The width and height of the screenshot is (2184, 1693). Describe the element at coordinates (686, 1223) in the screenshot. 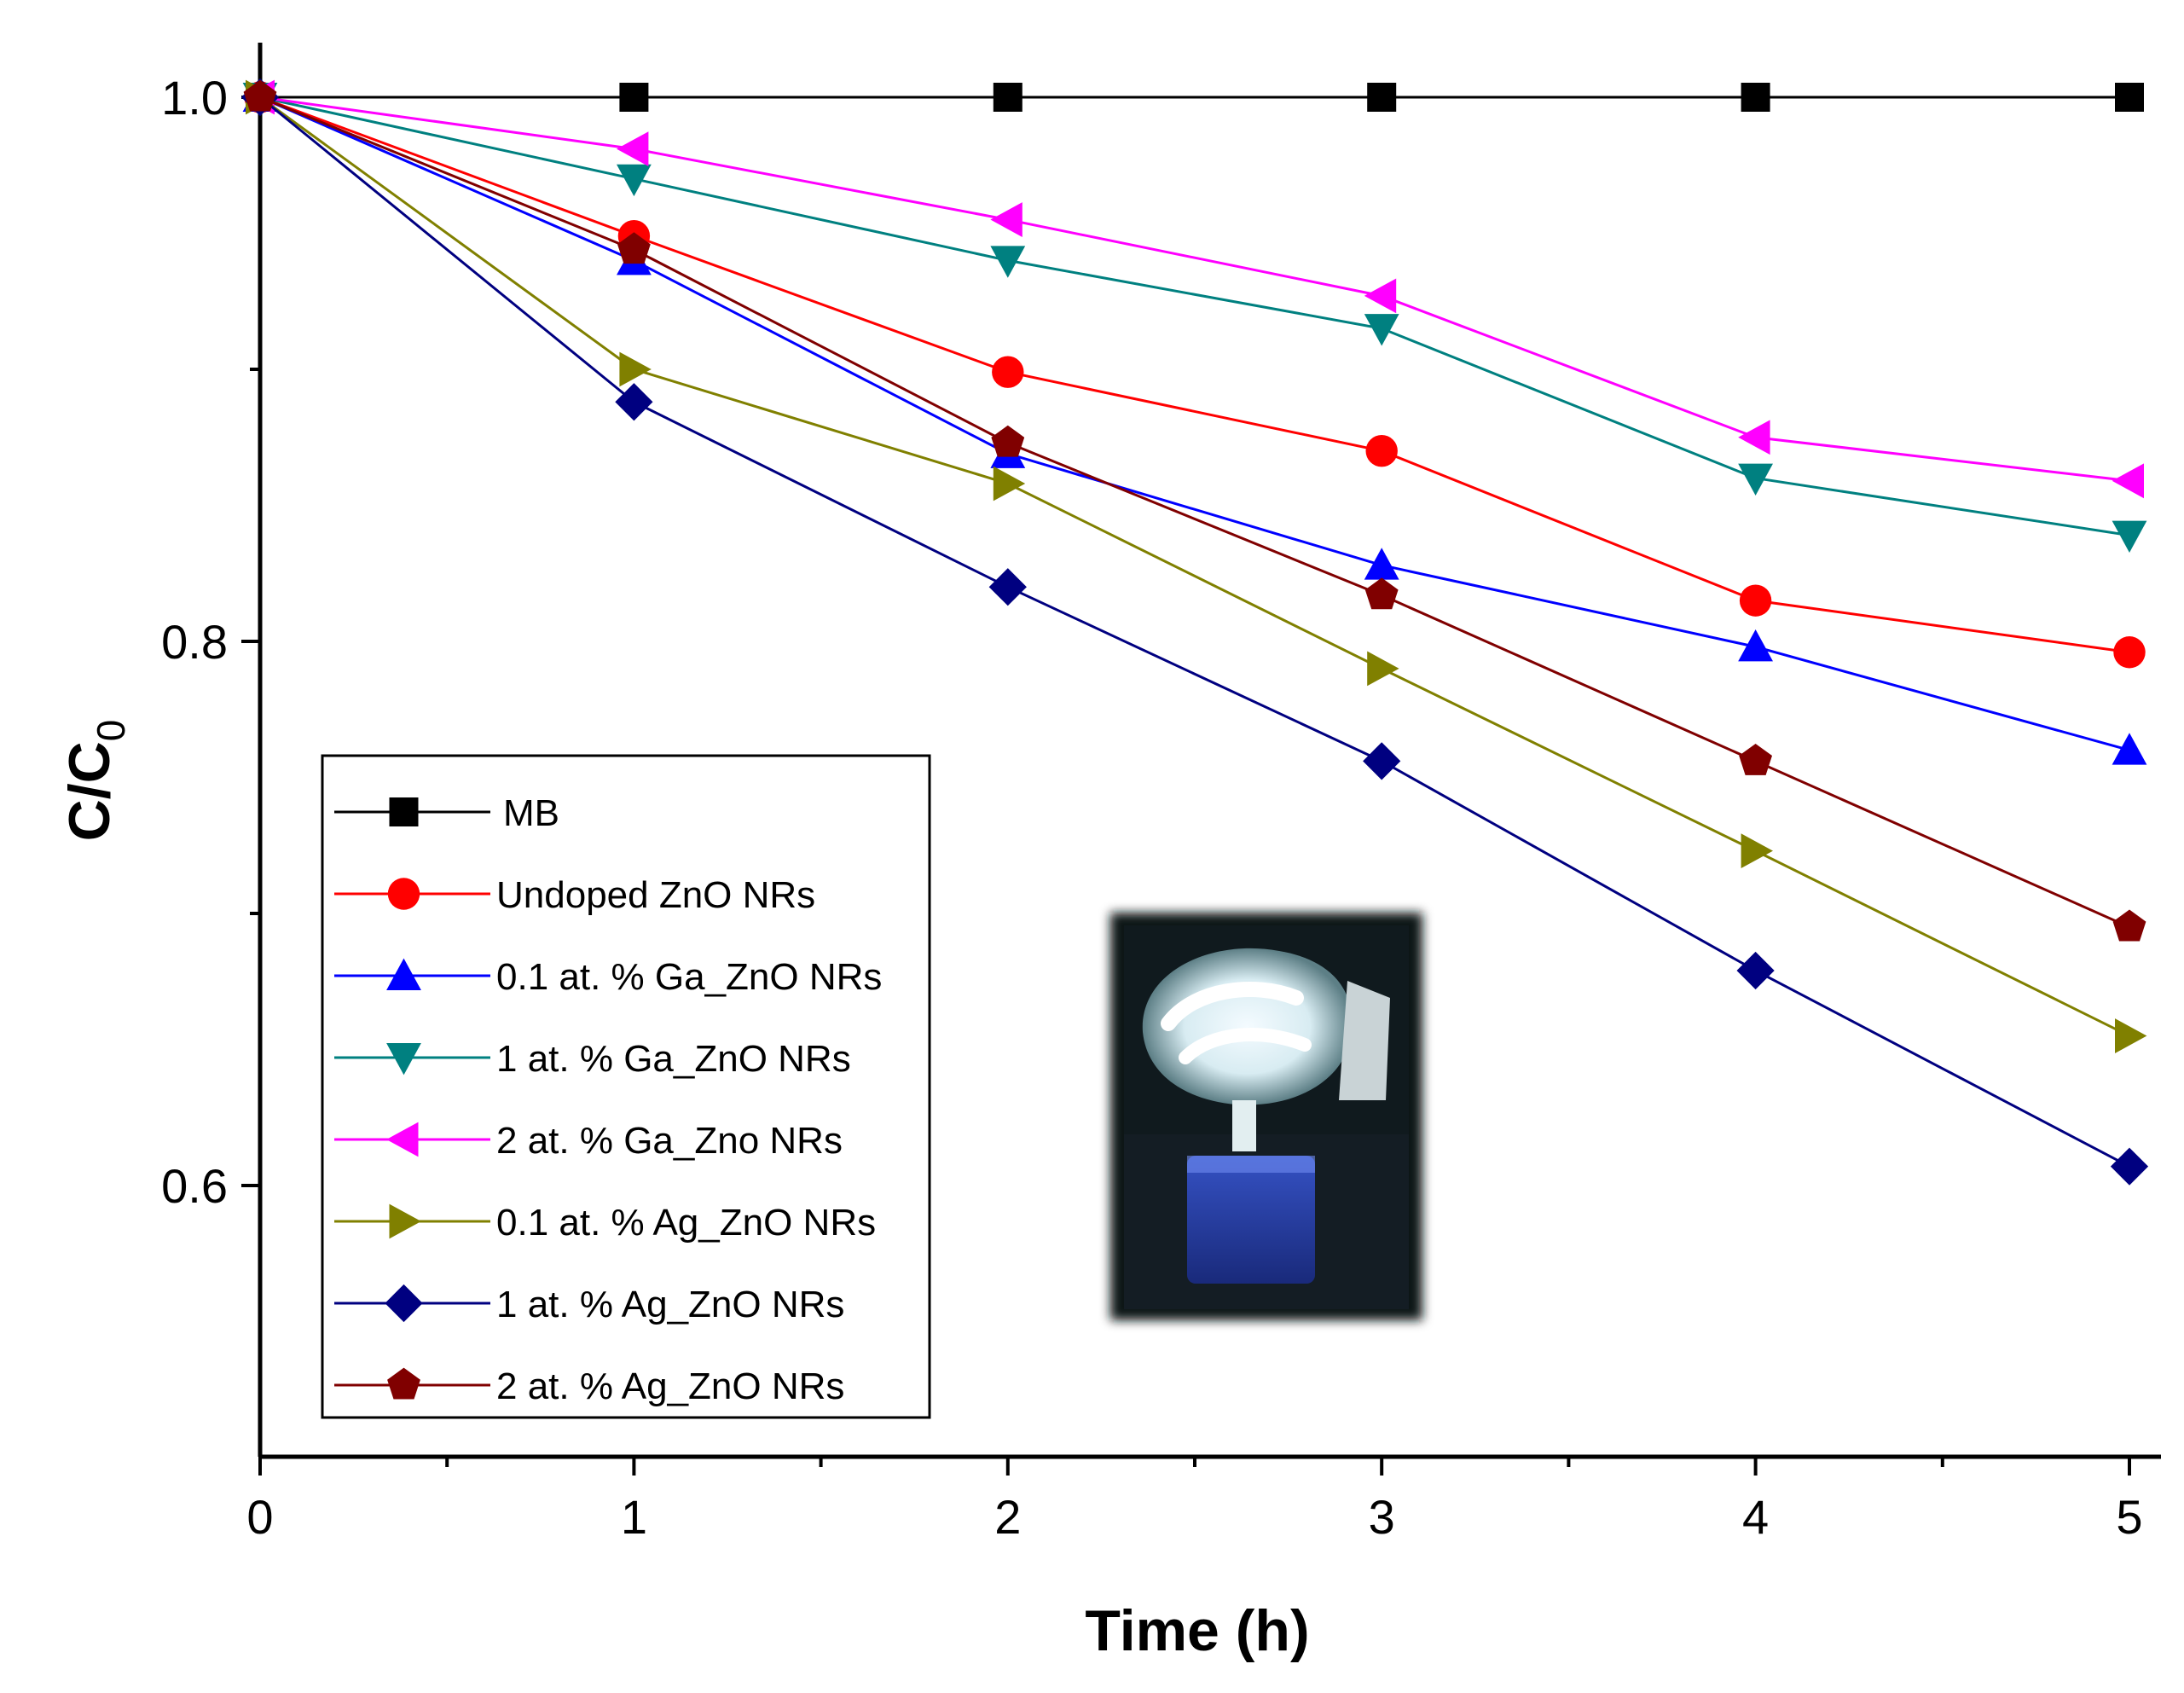

I see `legend-label: 0.1 at. % Ag_ZnO NRs` at that location.